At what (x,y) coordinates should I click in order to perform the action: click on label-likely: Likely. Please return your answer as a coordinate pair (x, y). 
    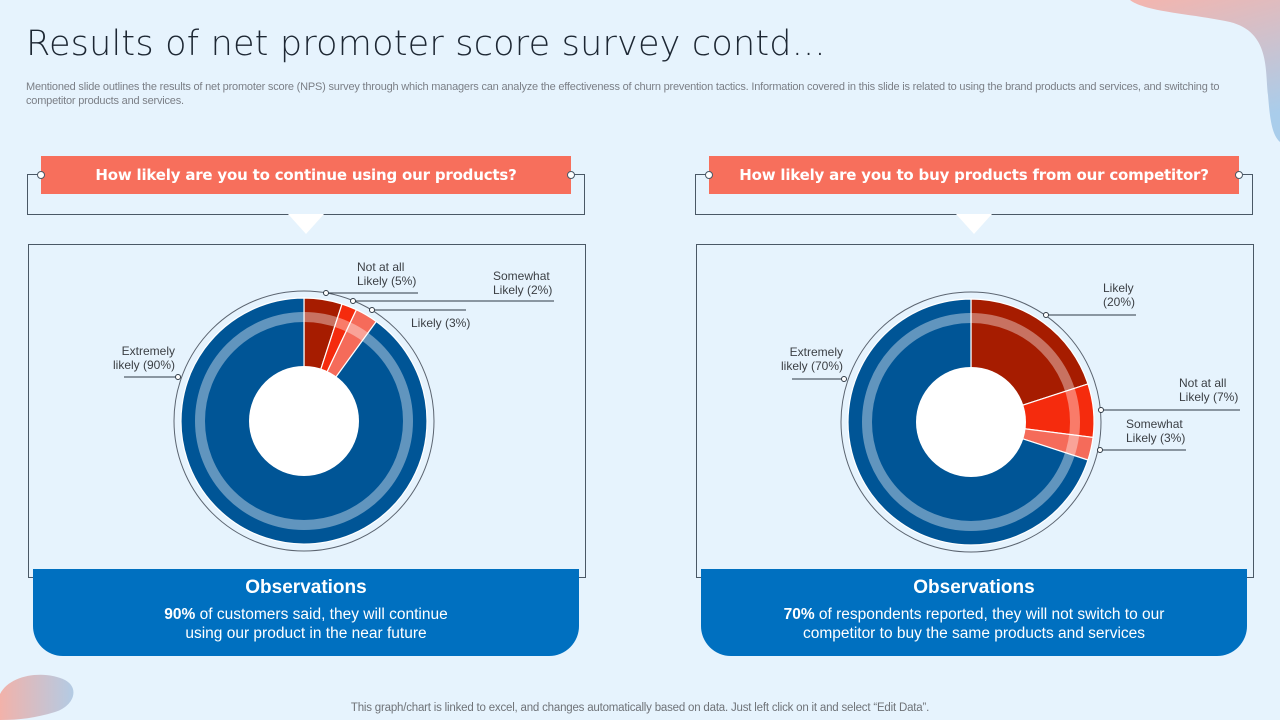
    Looking at the image, I should click on (1118, 288).